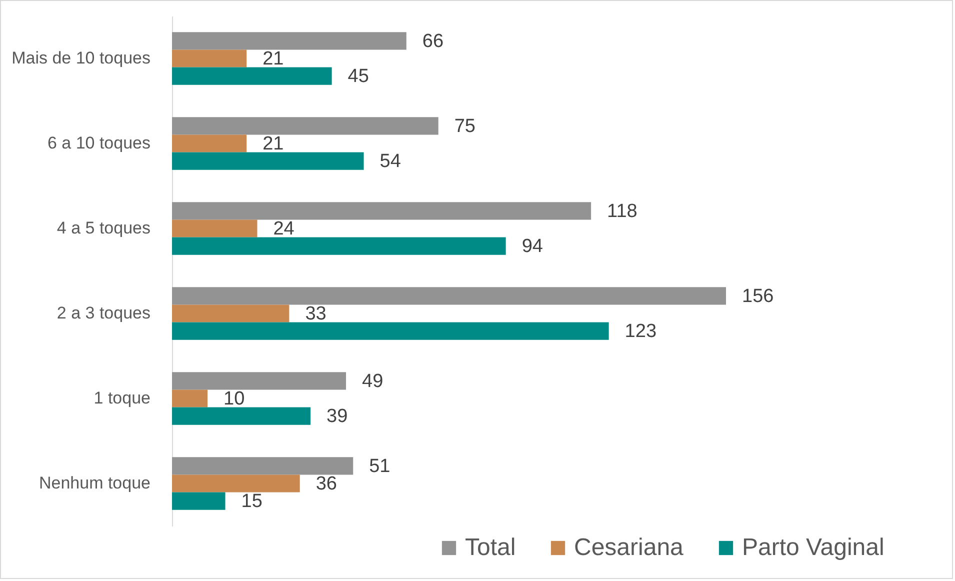 The width and height of the screenshot is (955, 581). Describe the element at coordinates (98, 143) in the screenshot. I see `y-tick-label: 6 a 10 toques` at that location.